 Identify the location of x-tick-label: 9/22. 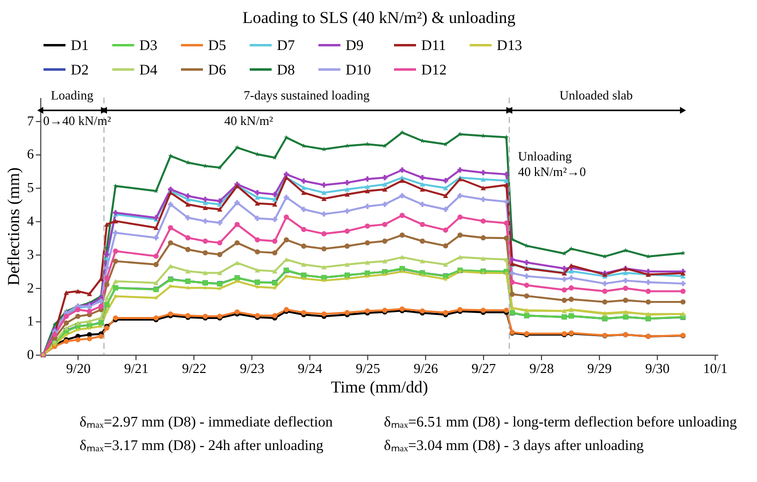
(194, 368).